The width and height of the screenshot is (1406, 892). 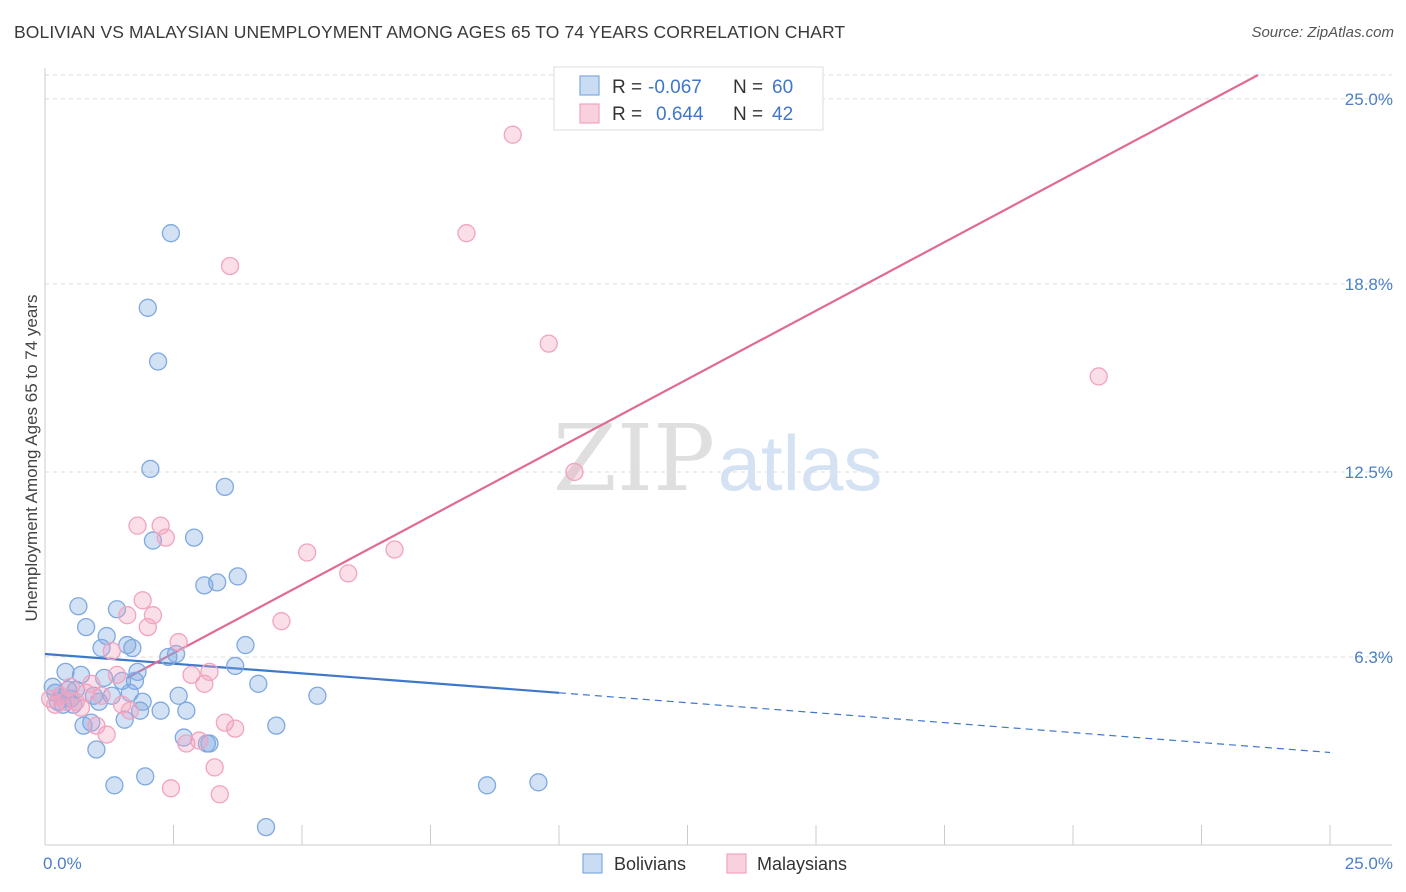 I want to click on bottom-legend-swatch-malaysians, so click(x=736, y=863).